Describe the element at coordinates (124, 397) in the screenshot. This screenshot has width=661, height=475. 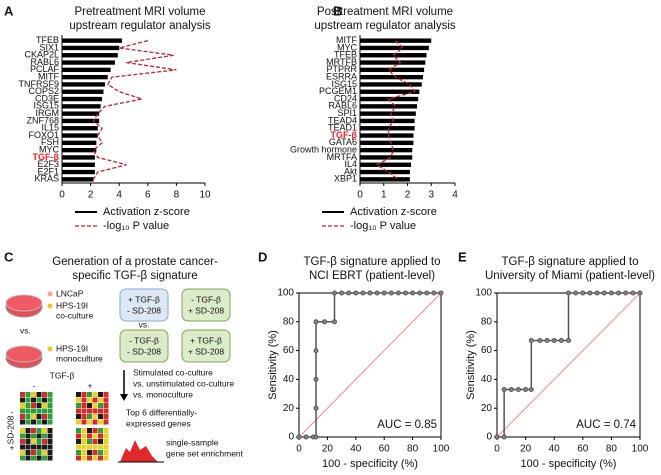
I see `arrow-head` at that location.